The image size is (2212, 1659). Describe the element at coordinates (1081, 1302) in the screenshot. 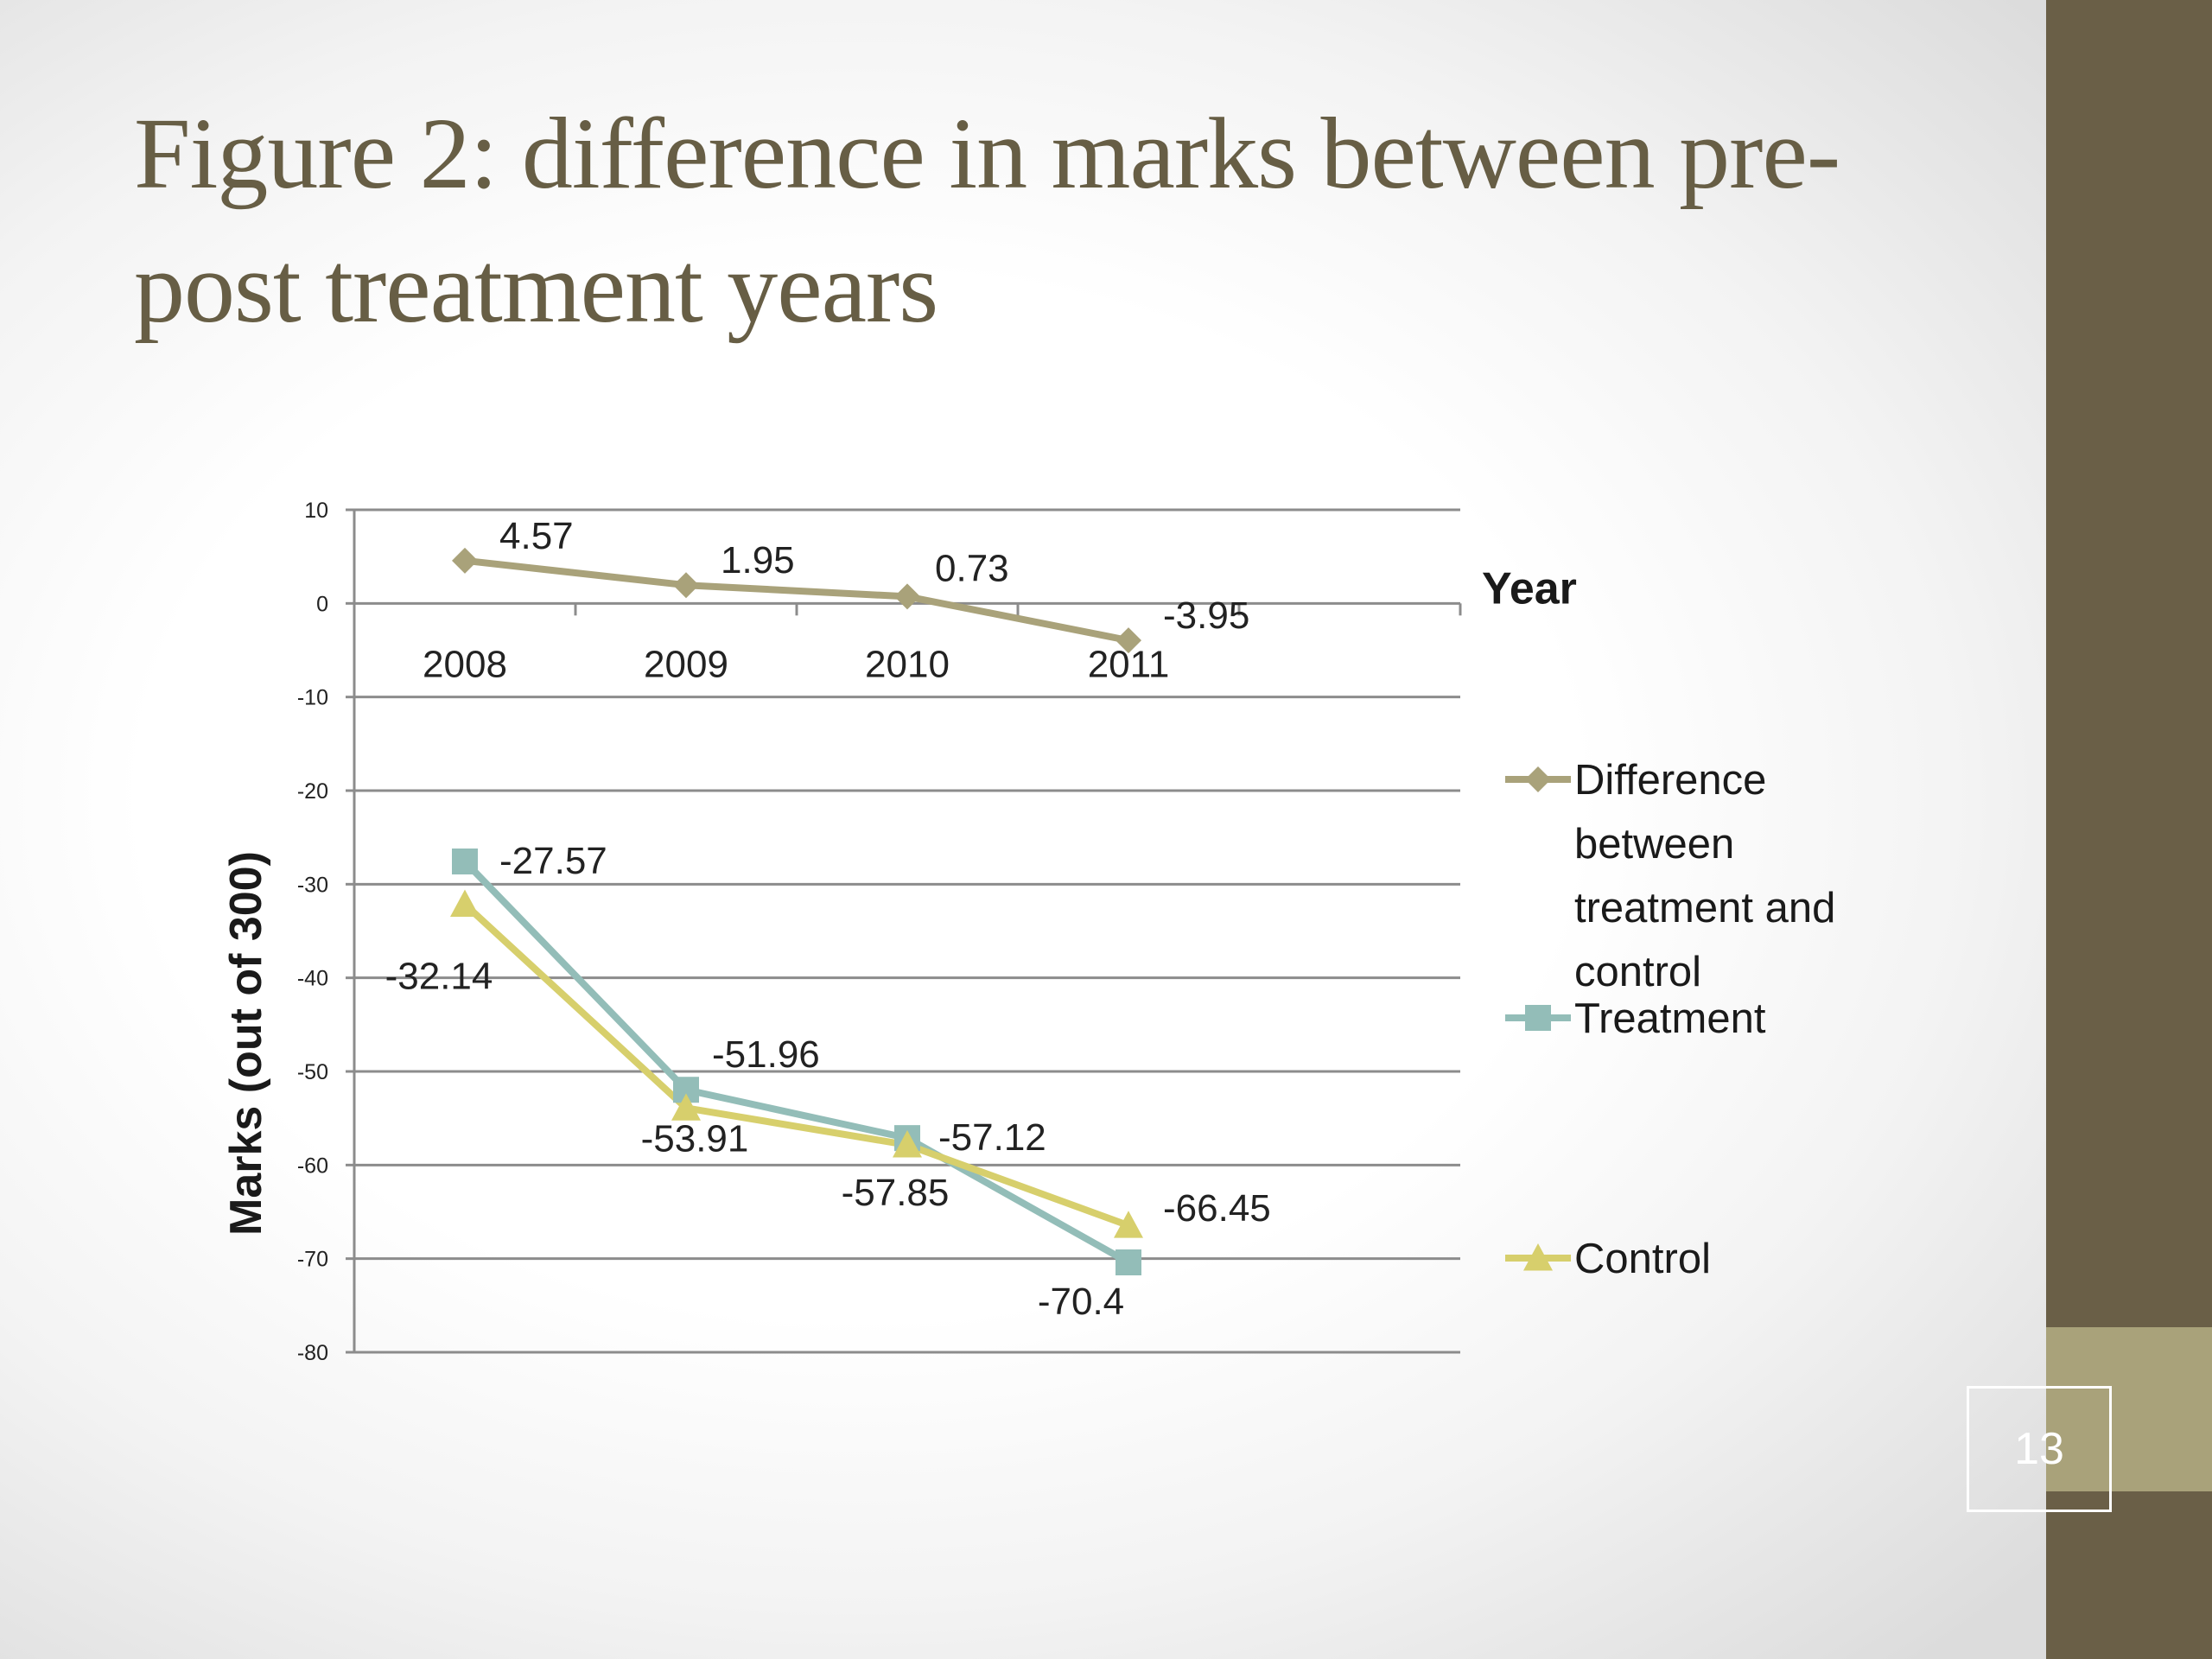

I see `data-label-treatment: -70.4` at that location.